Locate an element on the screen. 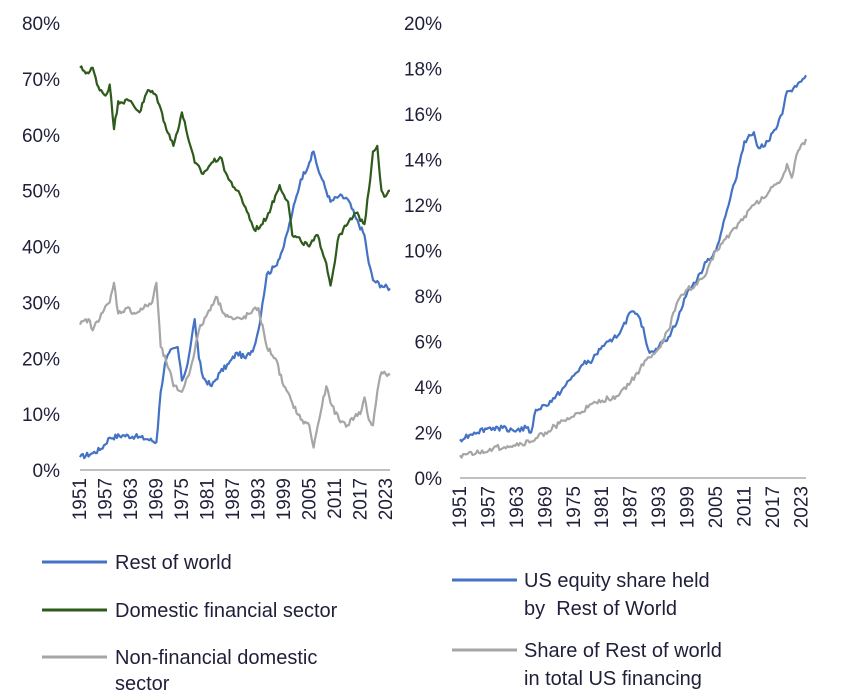 This screenshot has height=692, width=852. left-y-tick-label: 60% is located at coordinates (41, 136).